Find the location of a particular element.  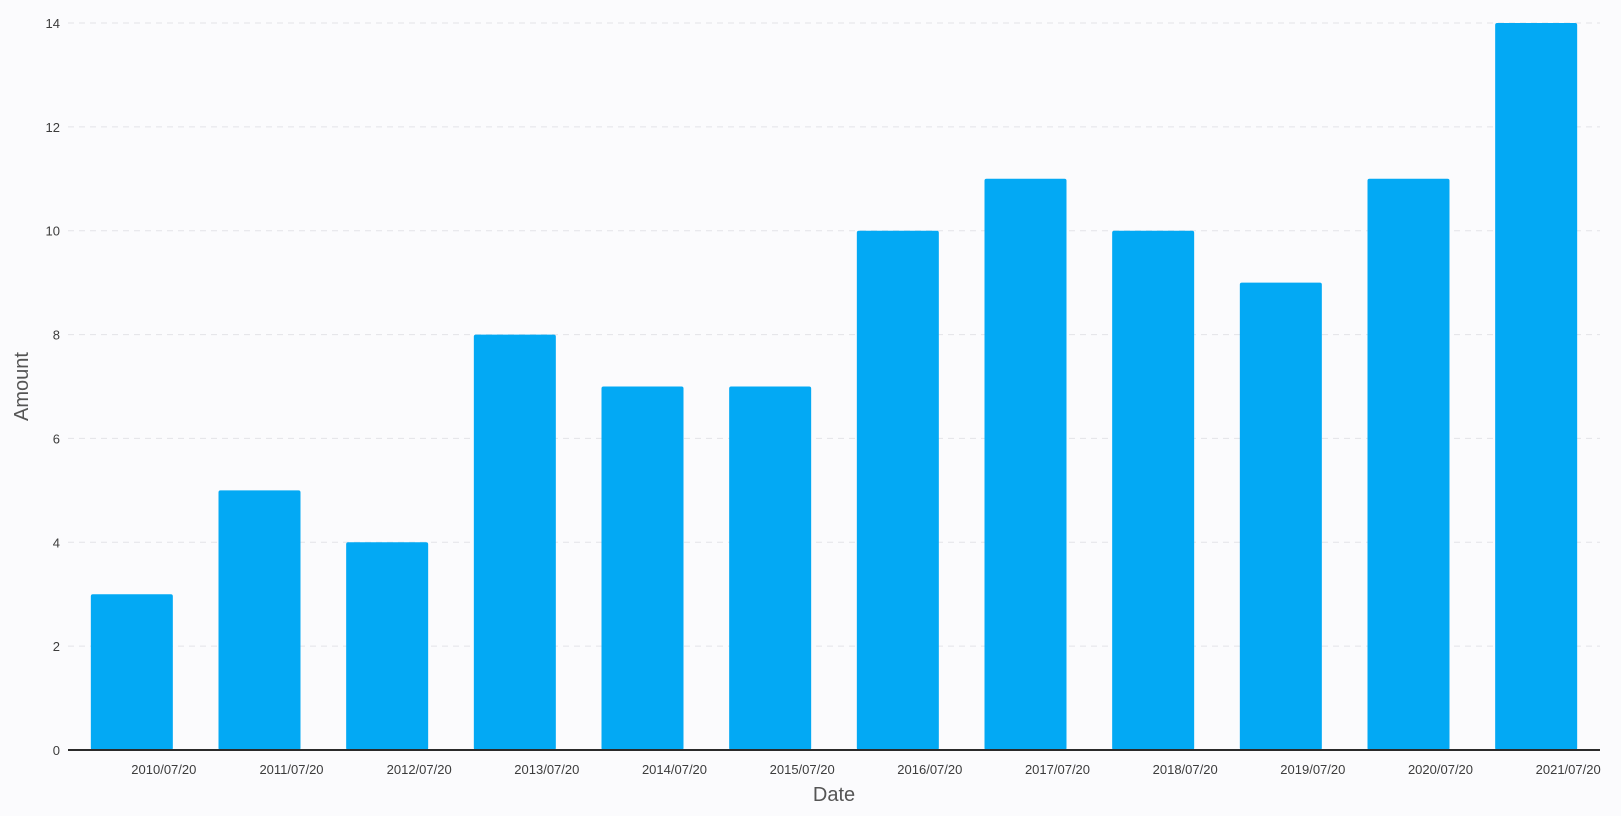

y-tick-label: 14 is located at coordinates (53, 23).